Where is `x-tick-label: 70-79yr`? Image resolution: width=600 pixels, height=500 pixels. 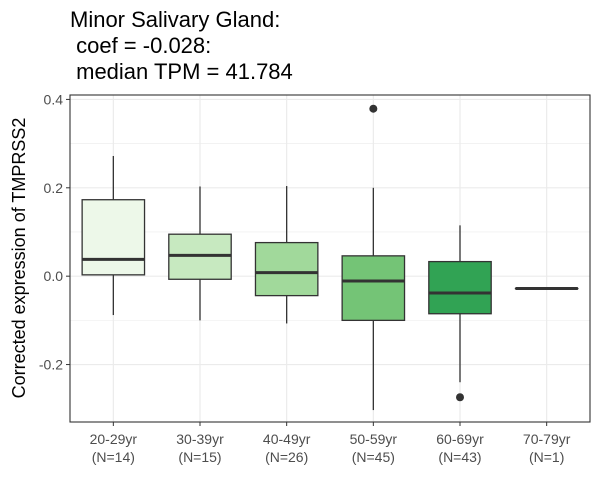 x-tick-label: 70-79yr is located at coordinates (547, 439).